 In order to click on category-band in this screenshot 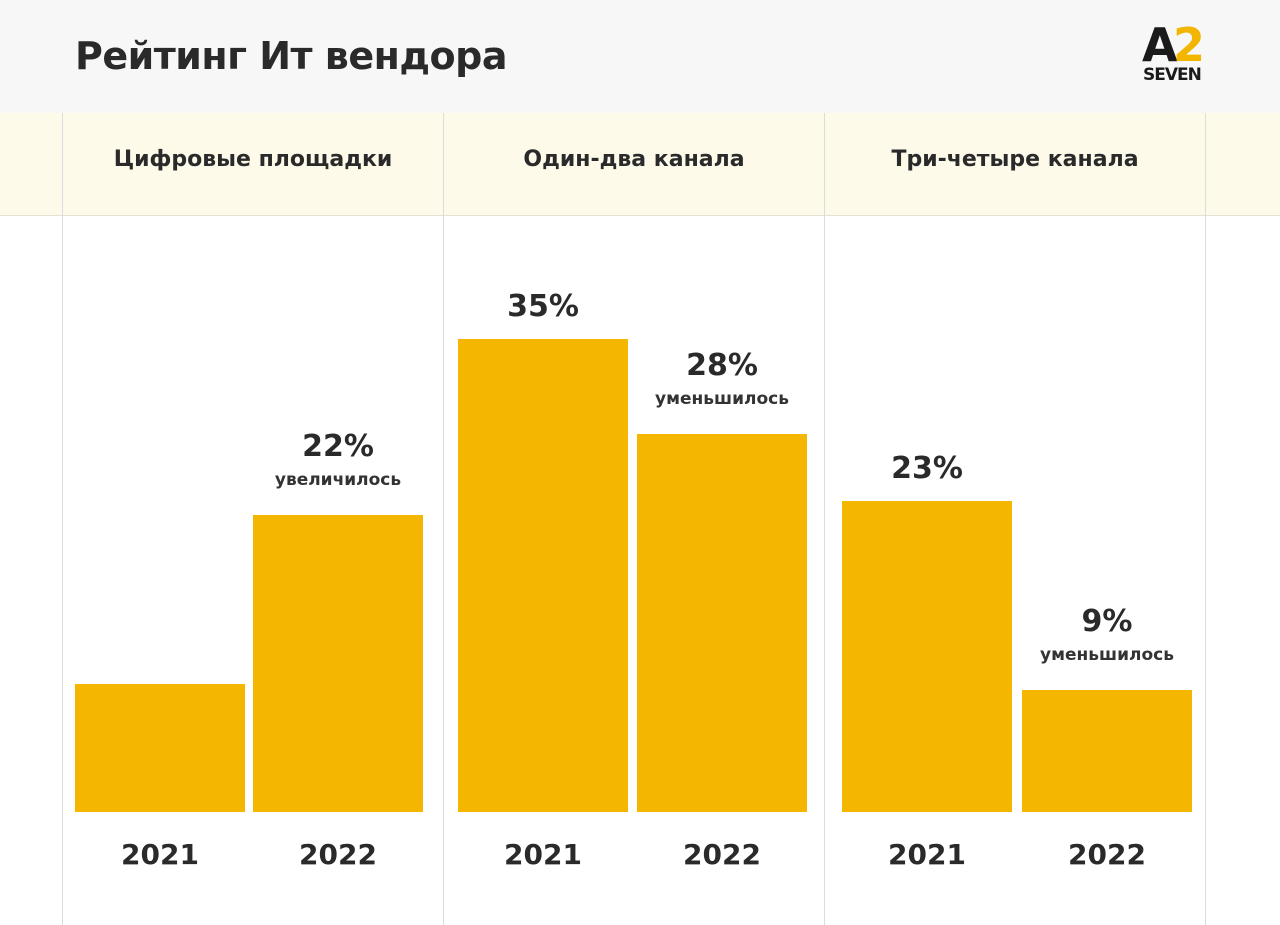, I will do `click(640, 164)`.